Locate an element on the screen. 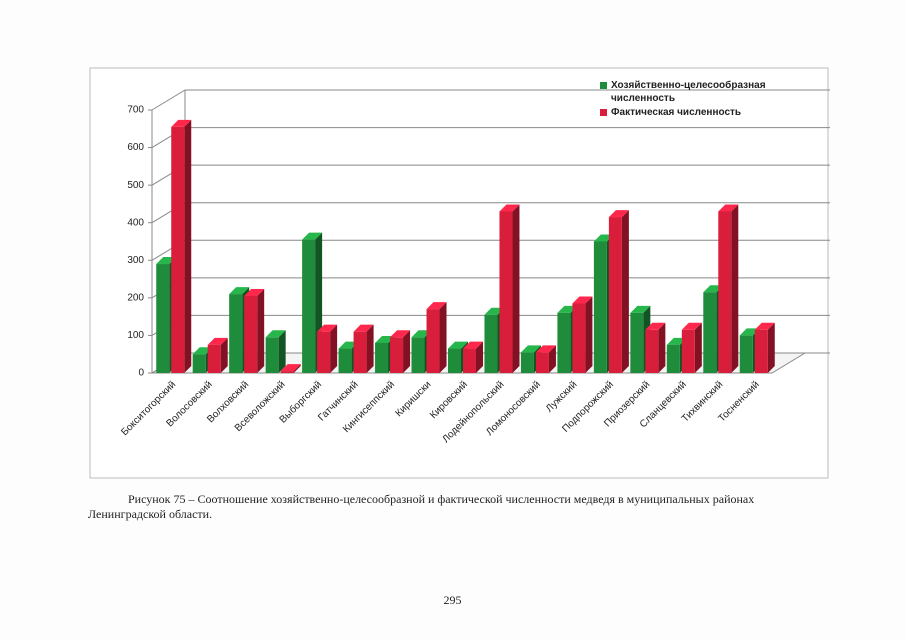 This screenshot has height=640, width=905. y-tick-label: 100 is located at coordinates (135, 335).